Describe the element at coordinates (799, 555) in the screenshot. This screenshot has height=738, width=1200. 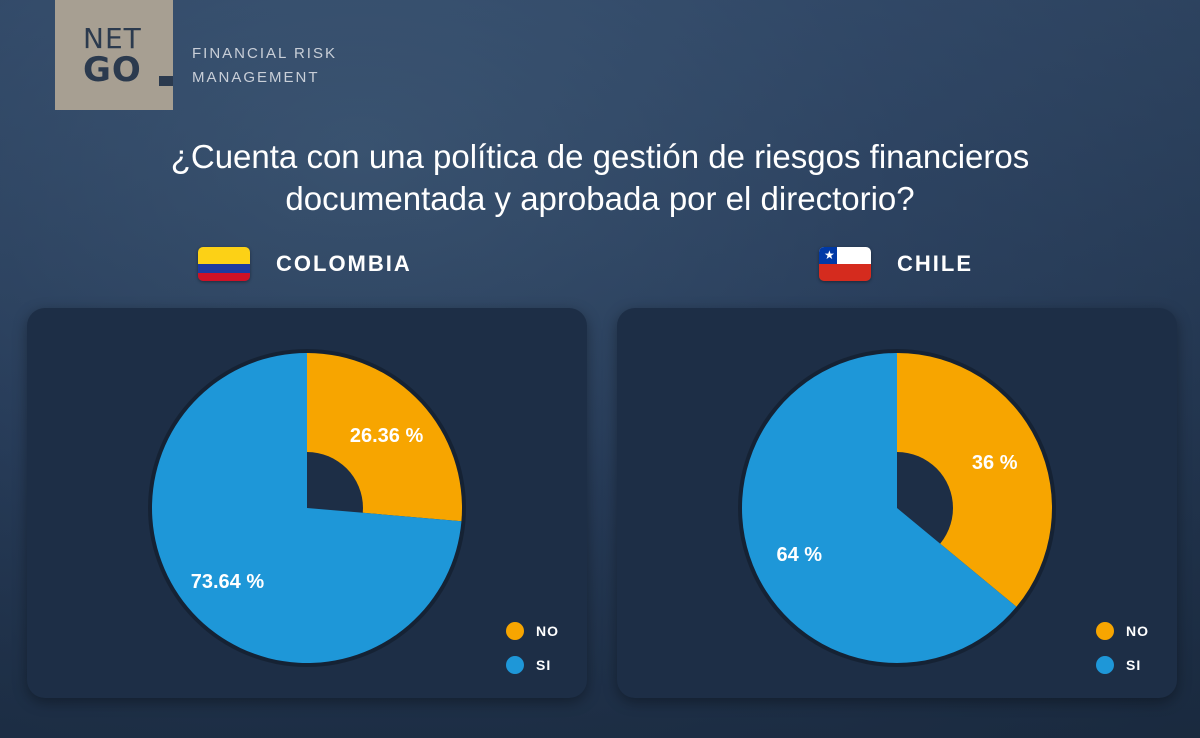
I see `data-label-si: 64 %` at that location.